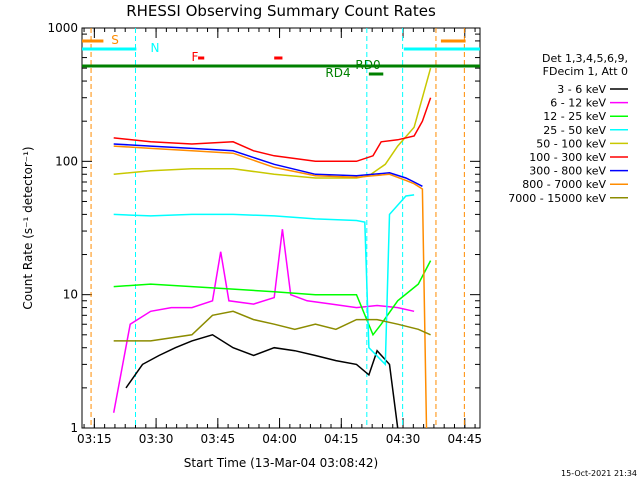  I want to click on x-tick-label: 03:30, so click(156, 439).